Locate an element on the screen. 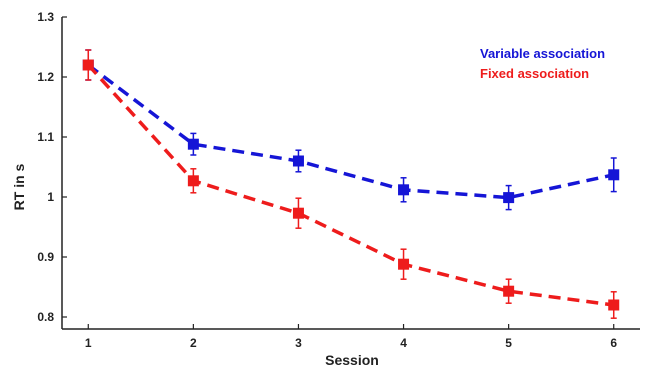 The image size is (646, 372). y-tick-label: 1 is located at coordinates (50, 197).